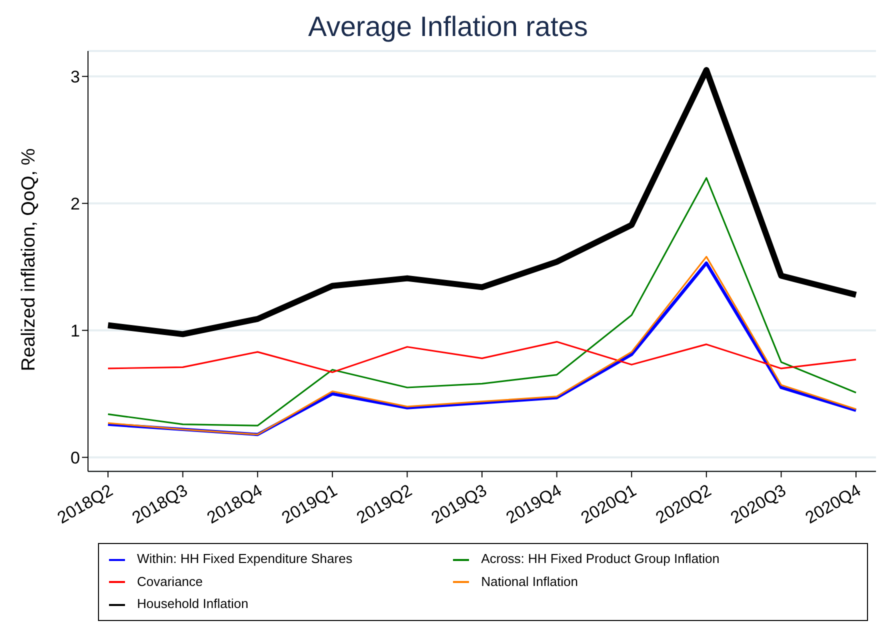  What do you see at coordinates (75, 458) in the screenshot?
I see `y-tick-label: 0` at bounding box center [75, 458].